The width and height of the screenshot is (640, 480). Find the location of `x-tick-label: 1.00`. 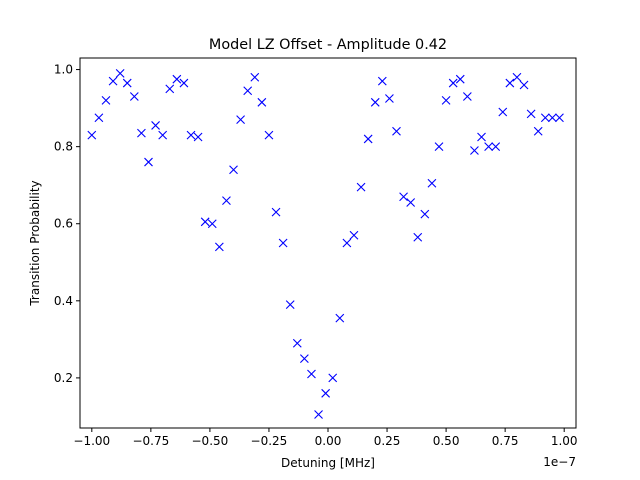

x-tick-label: 1.00 is located at coordinates (564, 441).